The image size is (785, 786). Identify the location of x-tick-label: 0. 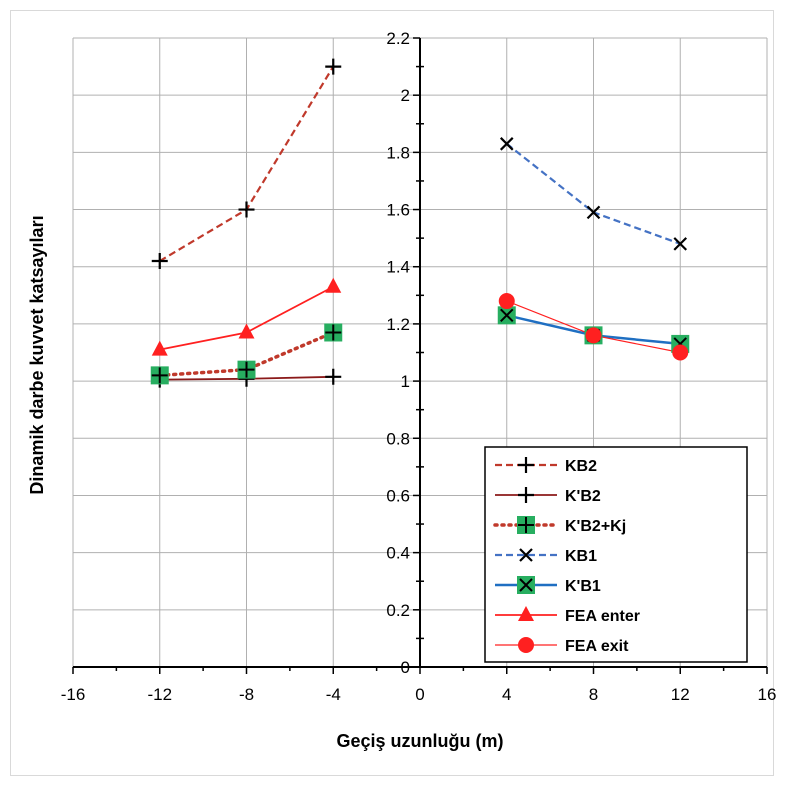
(419, 694).